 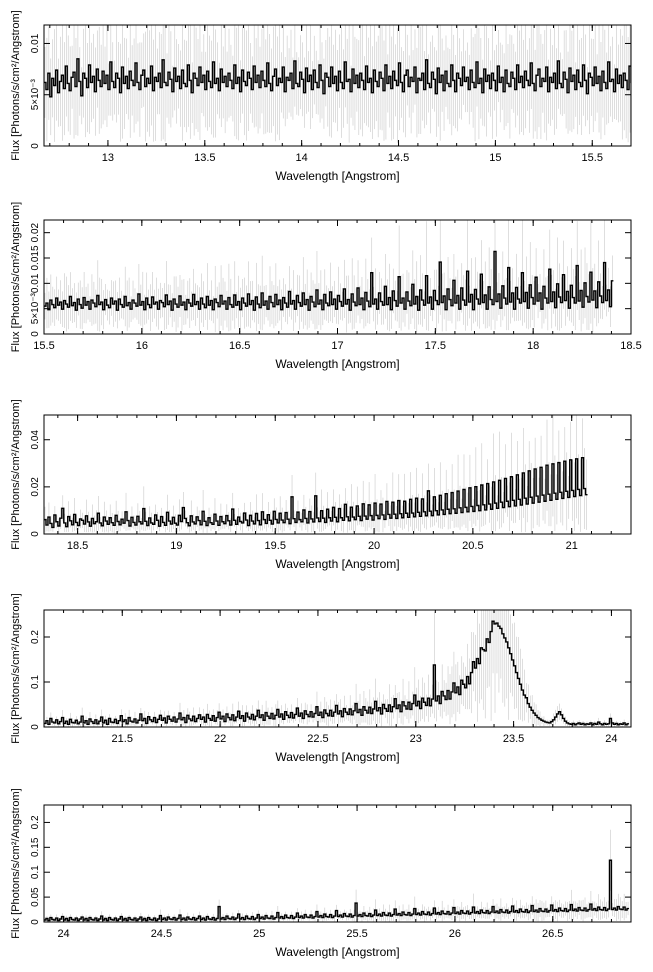 I want to click on x-tick-label: 14, so click(x=302, y=158).